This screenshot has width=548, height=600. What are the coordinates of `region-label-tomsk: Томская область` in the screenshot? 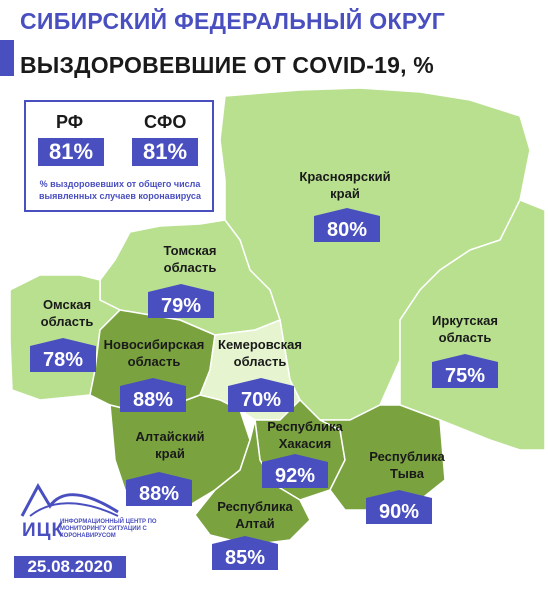 It's located at (190, 259).